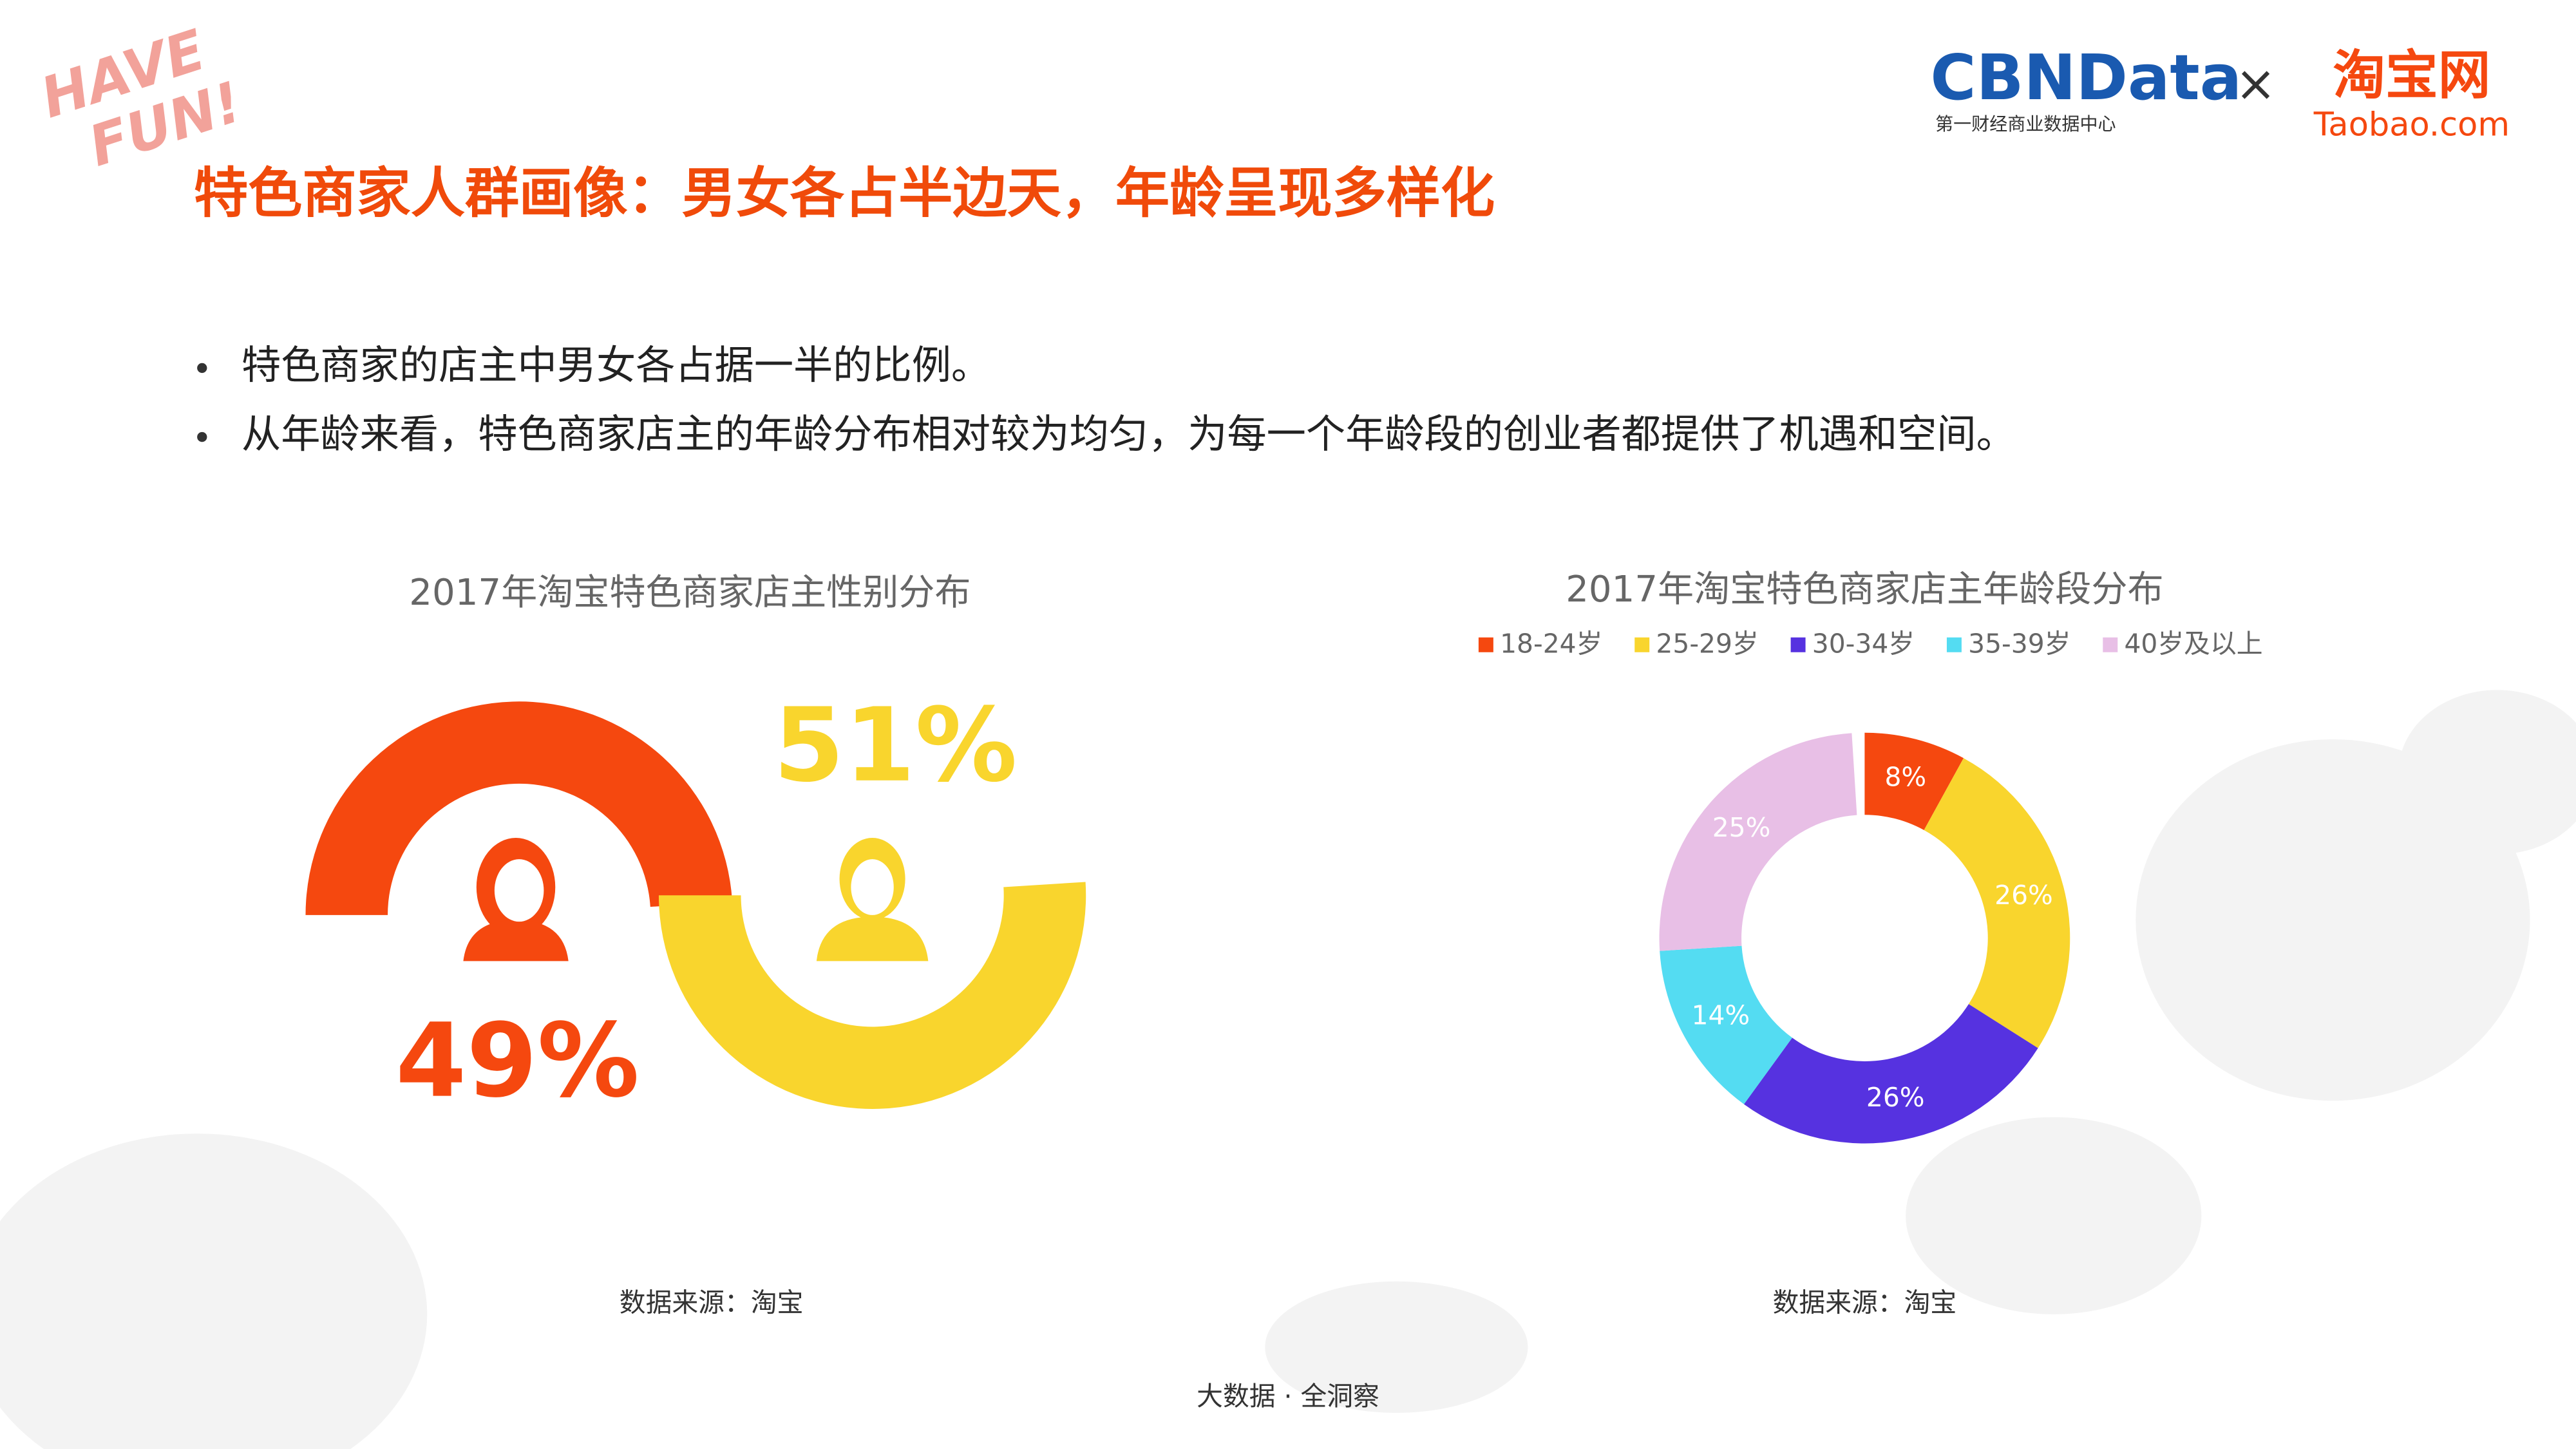  I want to click on chart-title: 2017年淘宝特色商家店主性别分布, so click(690, 593).